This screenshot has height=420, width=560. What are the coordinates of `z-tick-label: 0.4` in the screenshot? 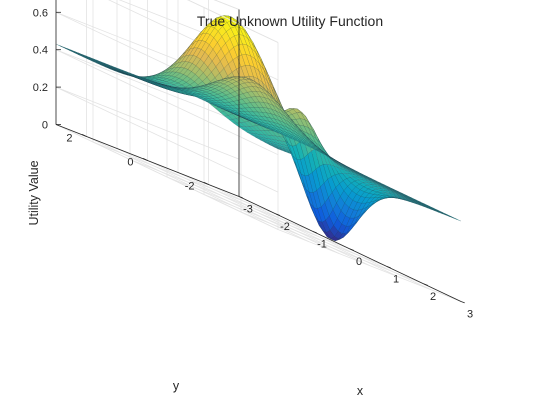 It's located at (40, 51).